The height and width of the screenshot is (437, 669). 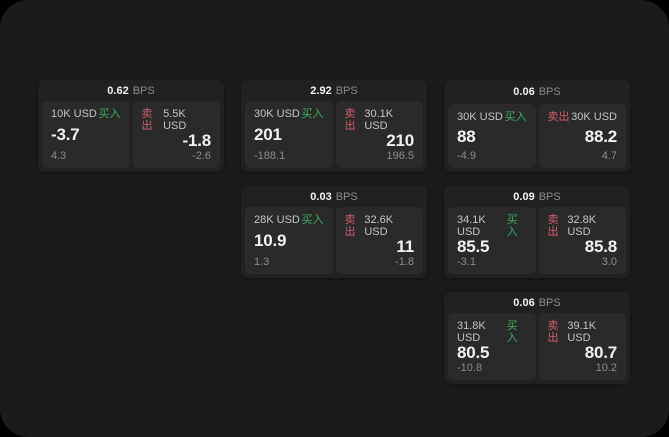 I want to click on bps-value: 0.62, so click(x=118, y=90).